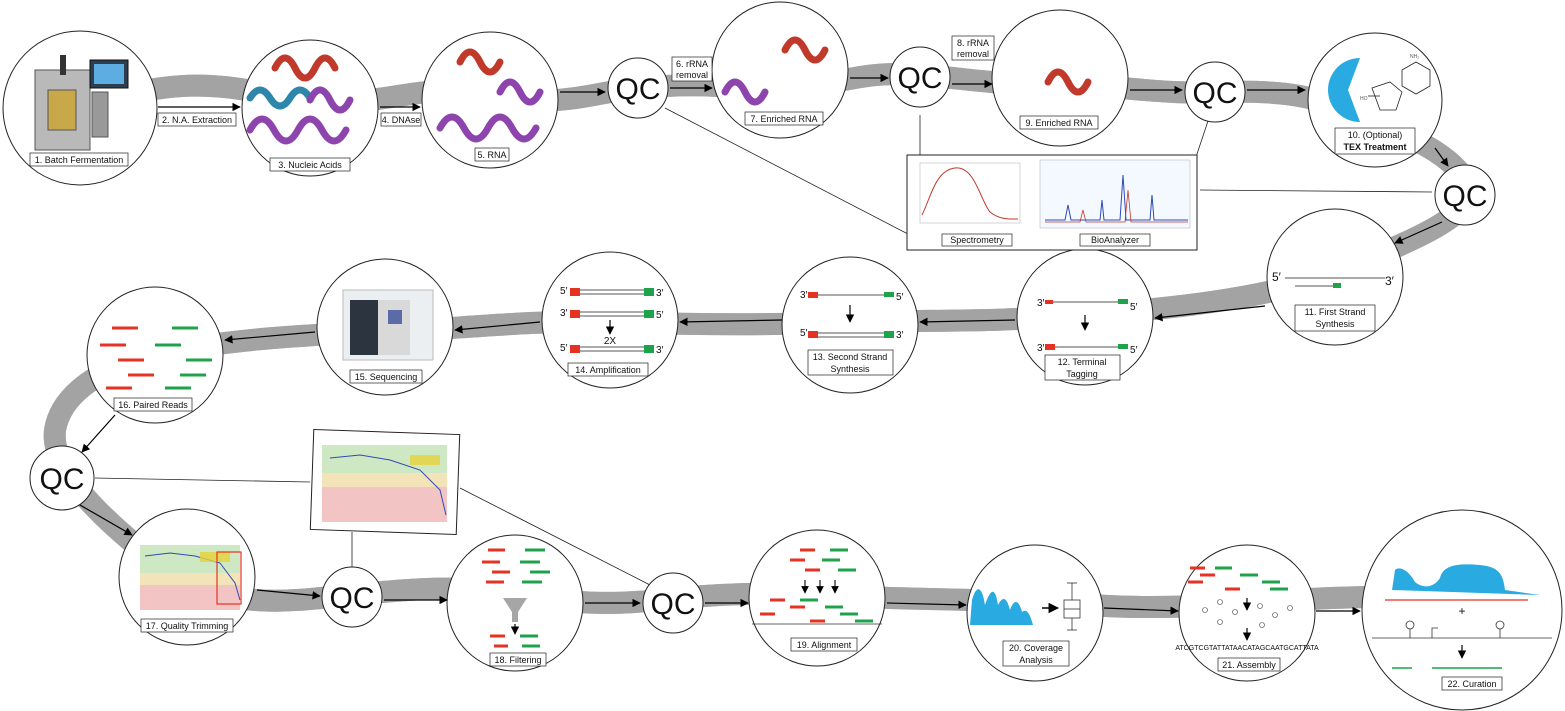 This screenshot has height=711, width=1565. I want to click on label-batch-fermentation: 1. Batch Fermentation, so click(79, 160).